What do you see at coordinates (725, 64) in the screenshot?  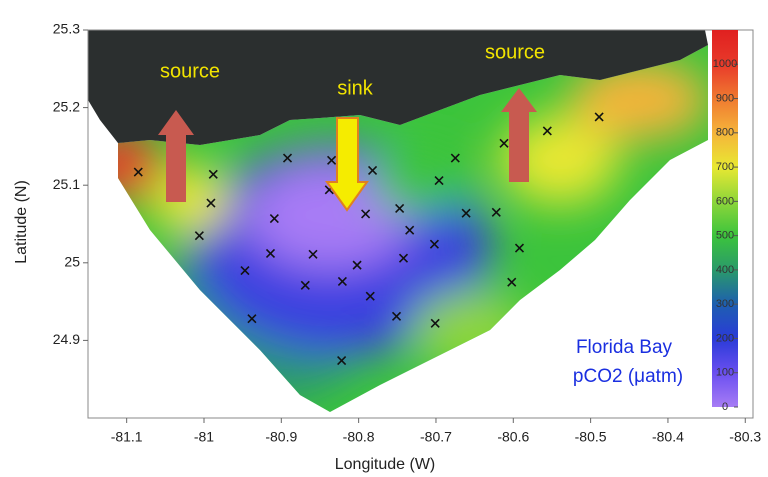 I see `colorbar-tick-label: 1000` at bounding box center [725, 64].